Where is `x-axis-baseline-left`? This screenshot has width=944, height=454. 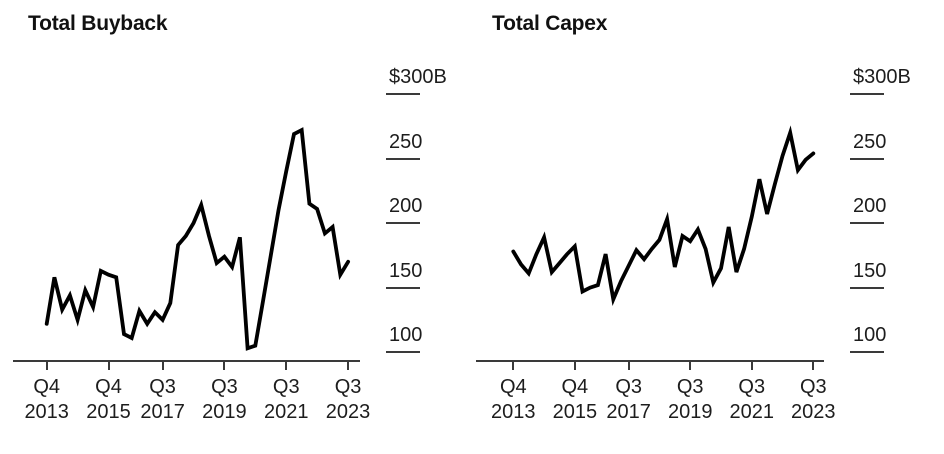
x-axis-baseline-left is located at coordinates (186, 361).